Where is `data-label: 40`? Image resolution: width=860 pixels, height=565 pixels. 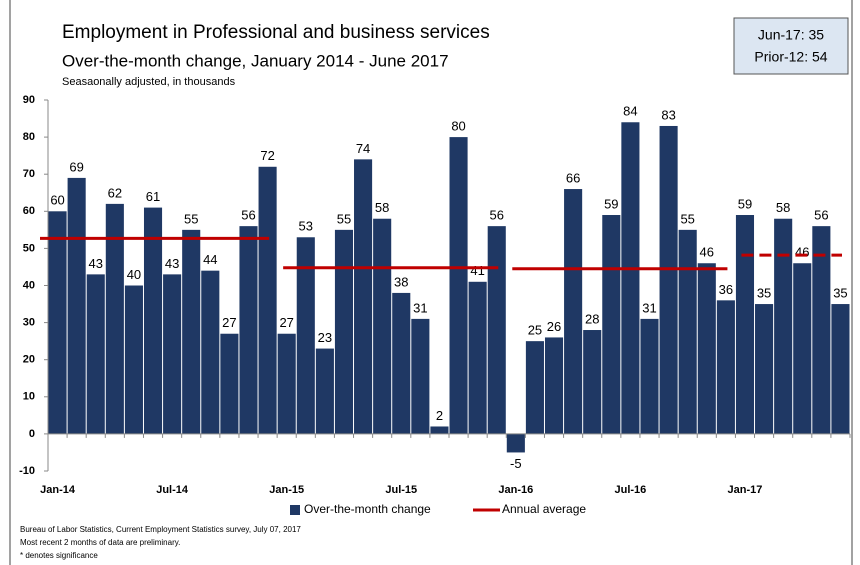
data-label: 40 is located at coordinates (134, 274).